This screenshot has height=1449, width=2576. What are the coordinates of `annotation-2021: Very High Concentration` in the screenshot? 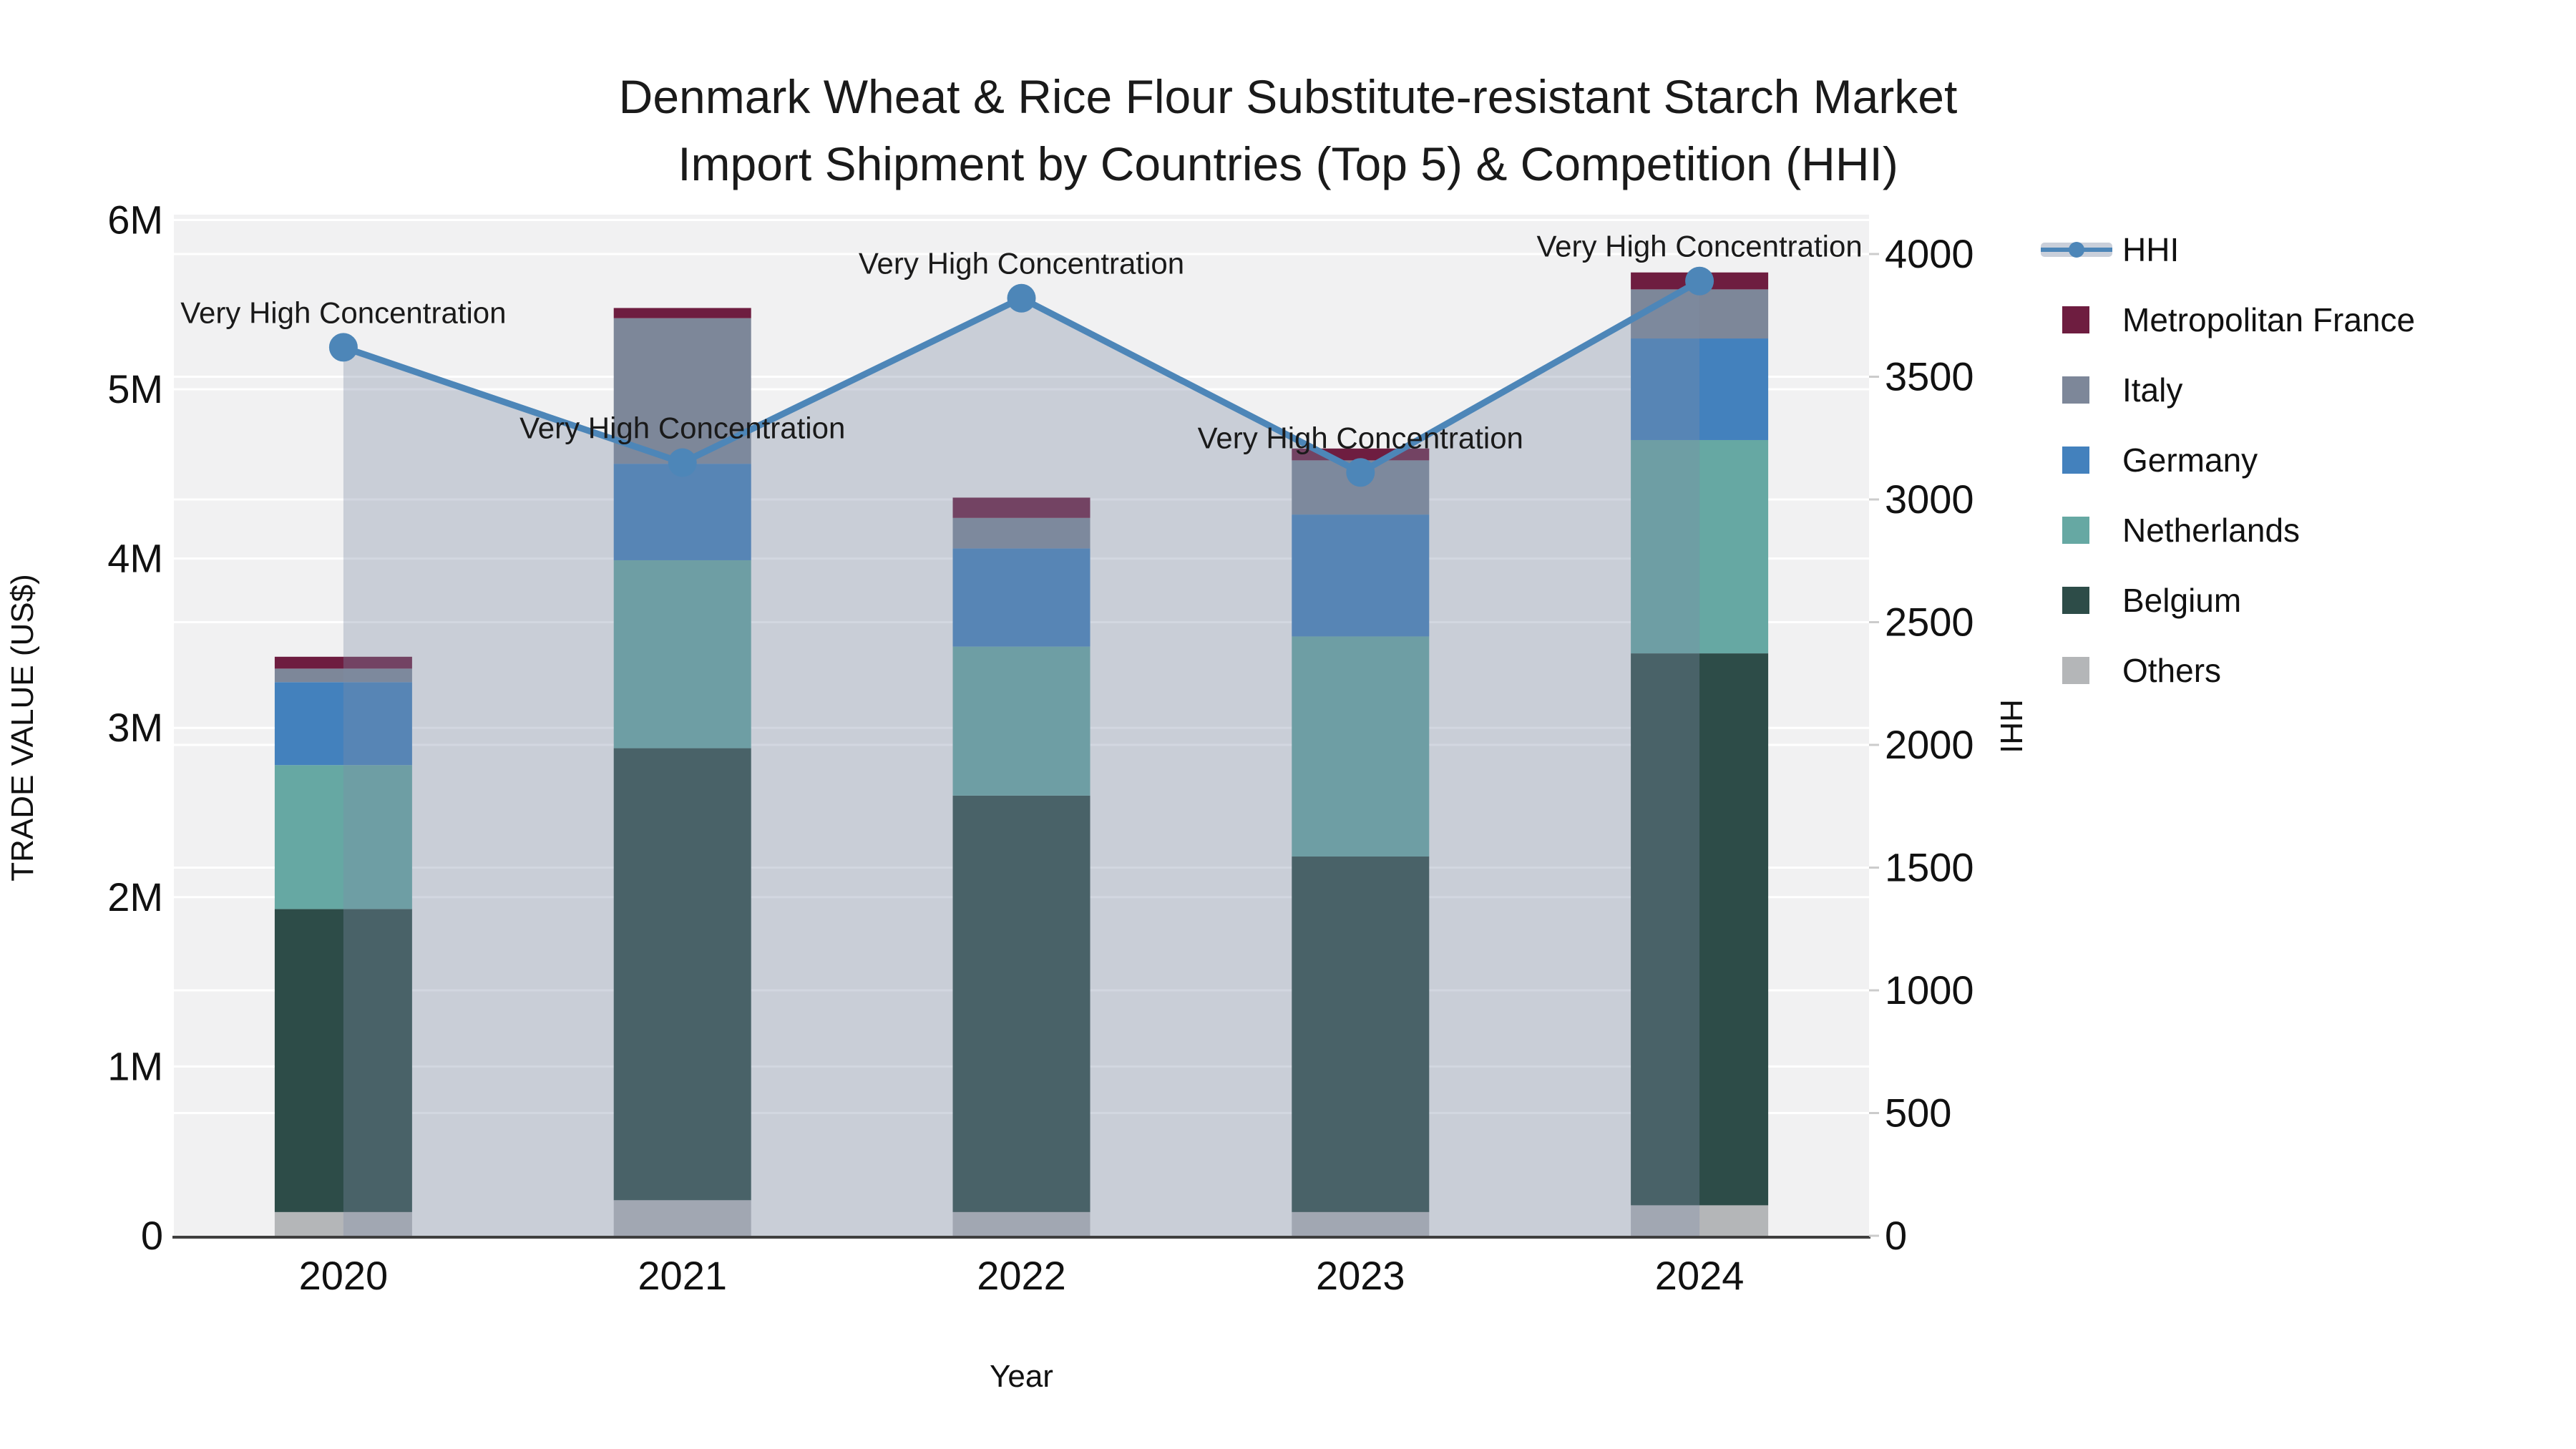 It's located at (682, 428).